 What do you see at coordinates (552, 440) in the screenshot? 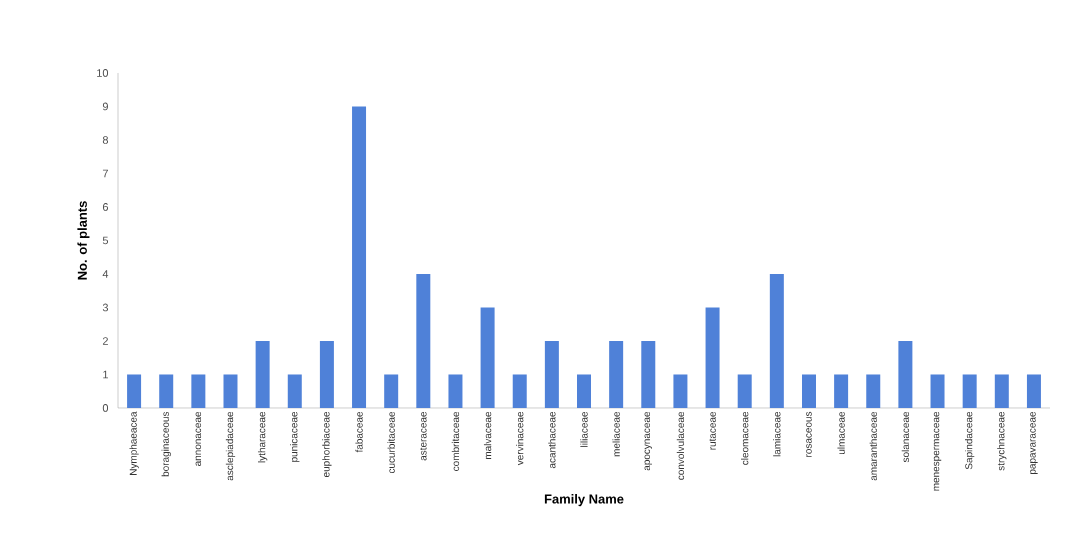
I see `x-tick-label: acanthaceae` at bounding box center [552, 440].